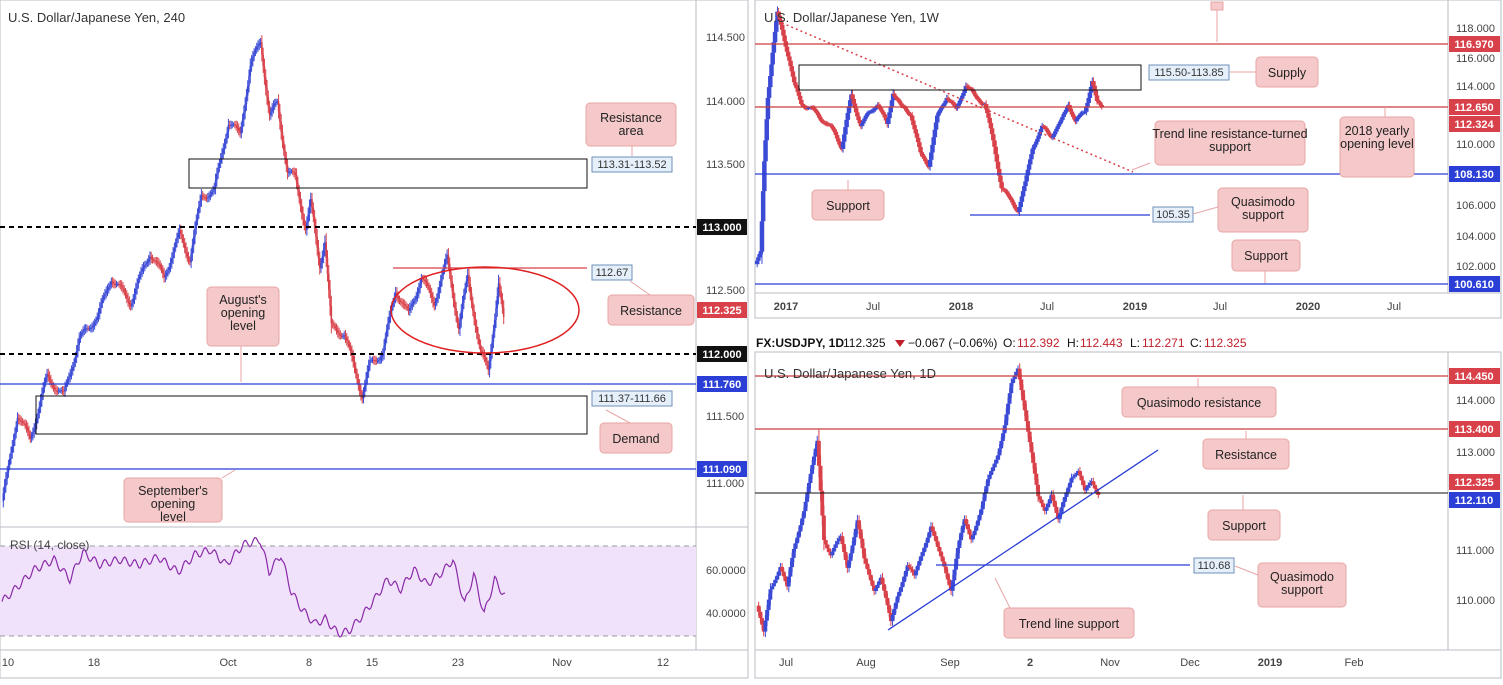 This screenshot has height=685, width=1503. Describe the element at coordinates (1190, 663) in the screenshot. I see `svg-text: Dec` at that location.